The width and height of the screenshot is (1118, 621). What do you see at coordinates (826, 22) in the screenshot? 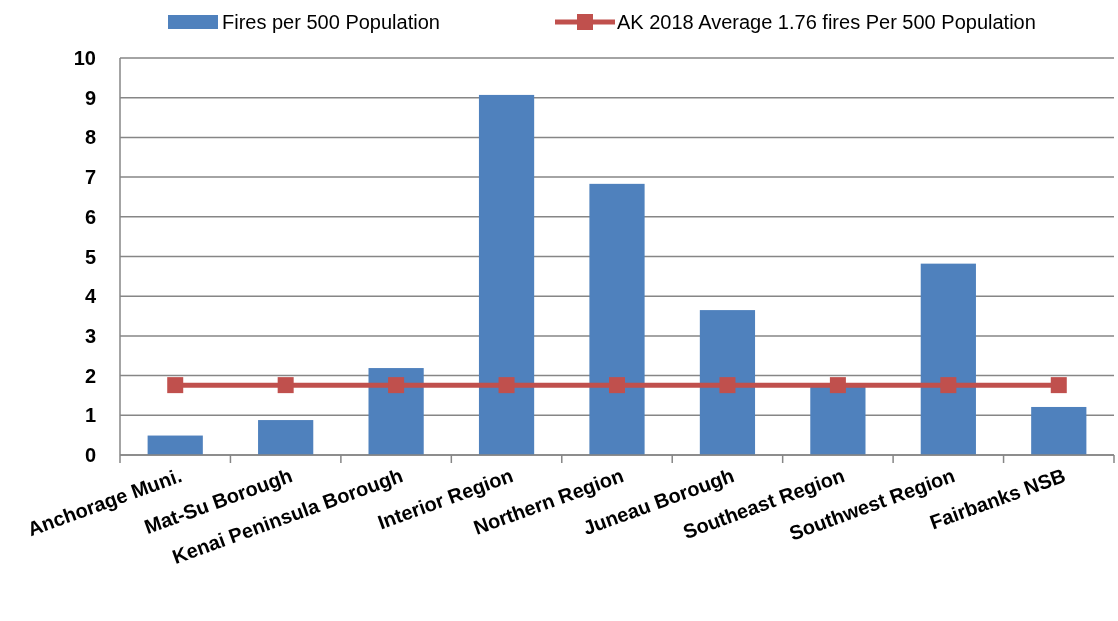
I see `legend-label: AK 2018 Average 1.76 fires Per 500 Population` at bounding box center [826, 22].